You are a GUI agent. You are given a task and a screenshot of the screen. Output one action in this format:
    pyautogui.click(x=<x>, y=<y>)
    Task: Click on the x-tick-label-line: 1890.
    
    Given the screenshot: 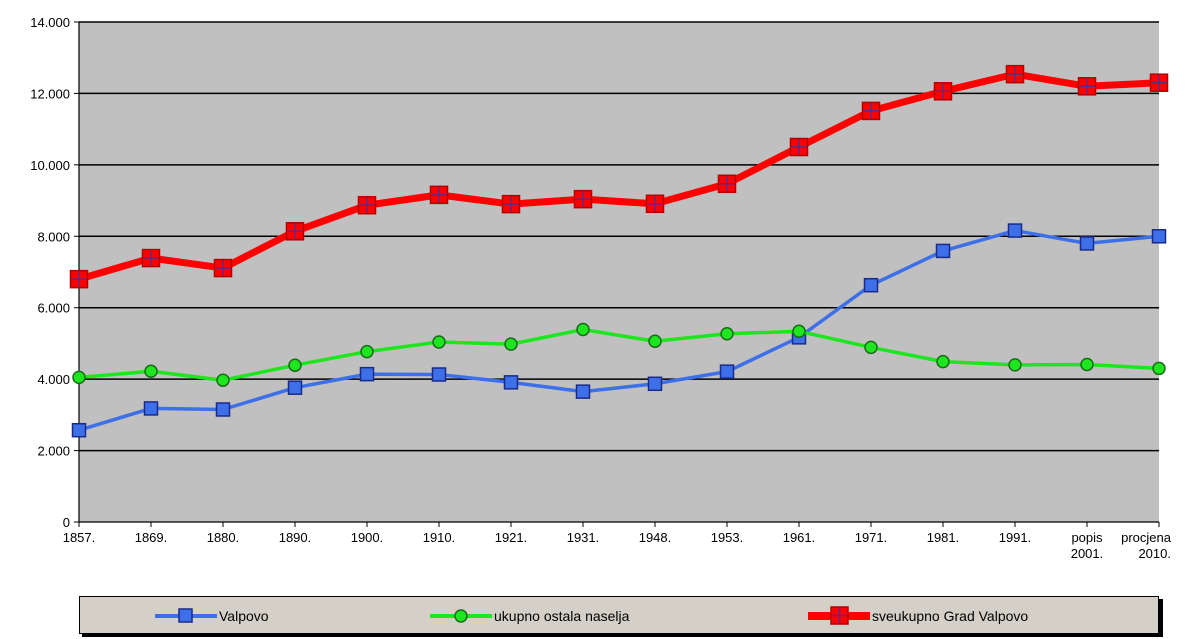 What is the action you would take?
    pyautogui.click(x=295, y=537)
    